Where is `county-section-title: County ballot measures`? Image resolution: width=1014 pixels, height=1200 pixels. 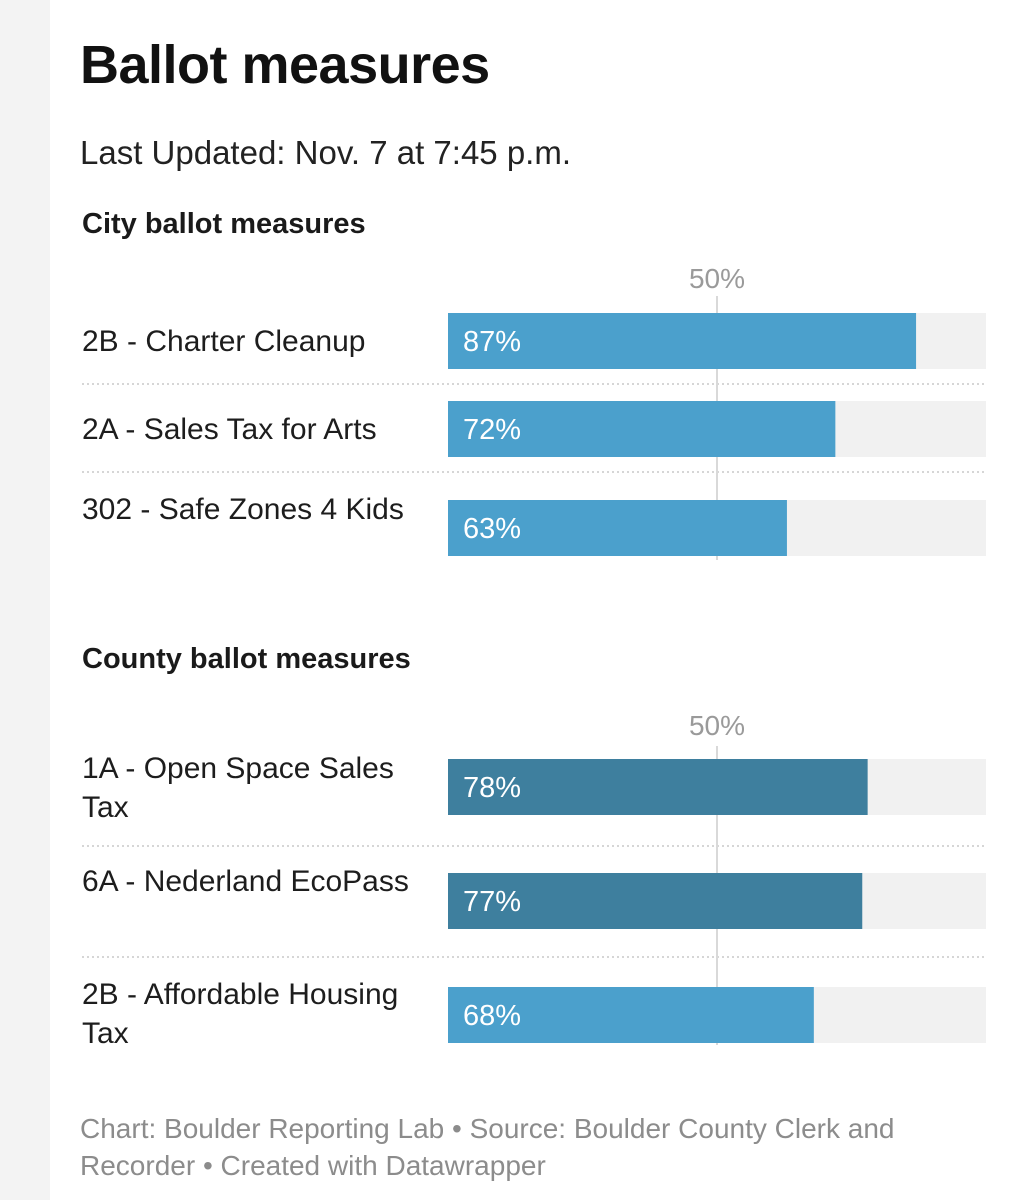 county-section-title: County ballot measures is located at coordinates (246, 659).